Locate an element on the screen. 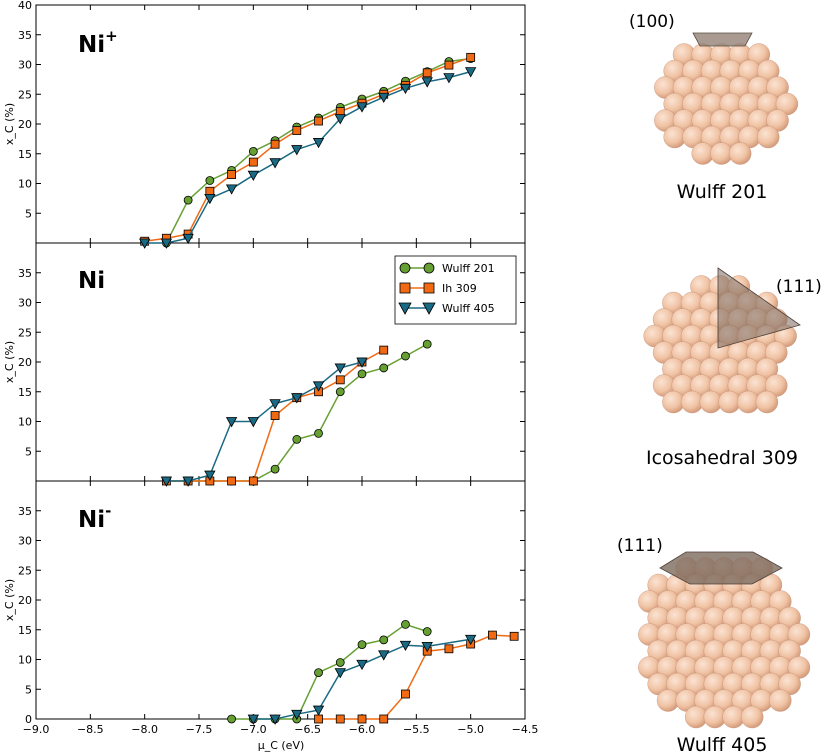 This screenshot has width=830, height=754. series-line-ih309 is located at coordinates (307, 149).